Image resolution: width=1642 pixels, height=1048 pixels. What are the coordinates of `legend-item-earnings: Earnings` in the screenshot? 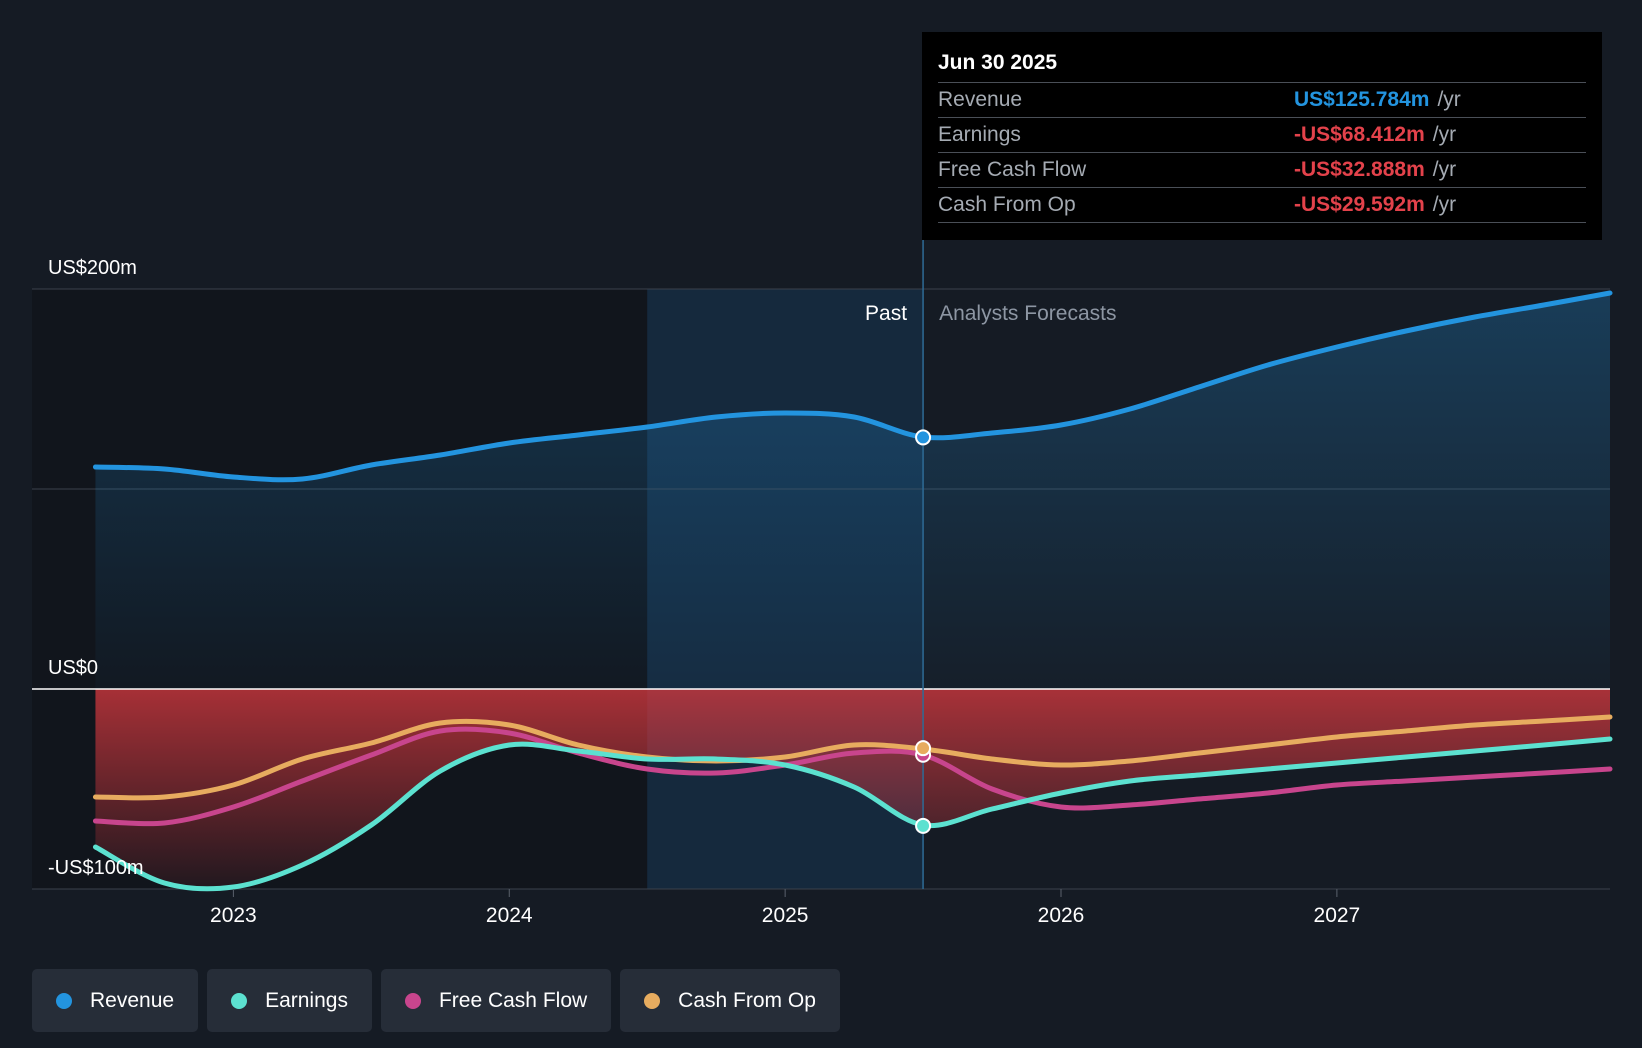 It's located at (289, 1000).